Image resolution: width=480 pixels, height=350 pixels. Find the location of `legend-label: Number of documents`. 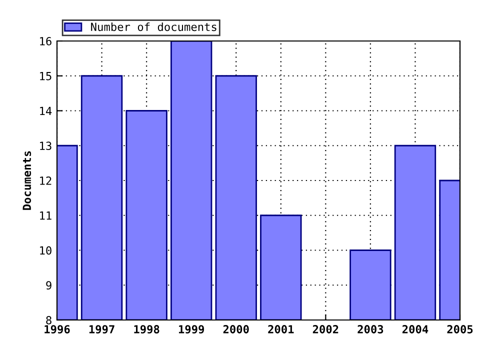

legend-label: Number of documents is located at coordinates (153, 27).